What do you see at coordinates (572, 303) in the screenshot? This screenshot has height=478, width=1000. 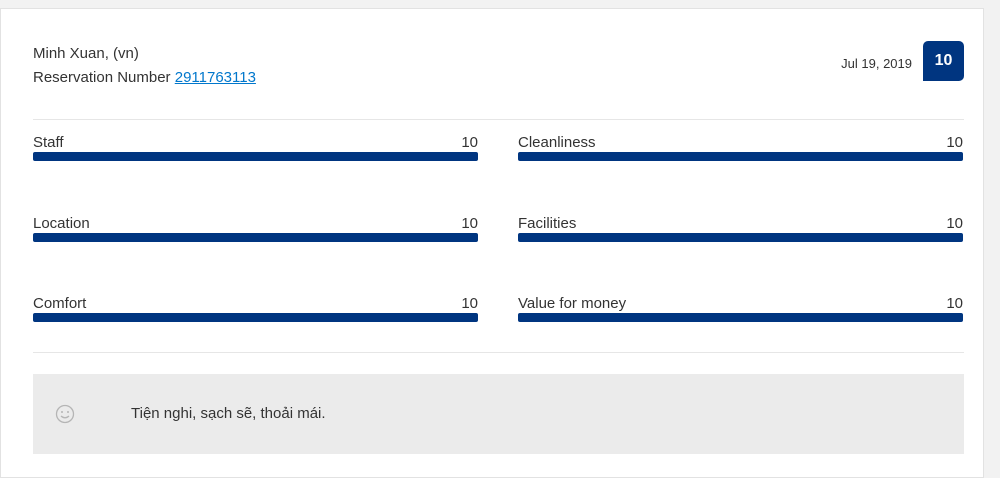 I see `rating-label: Value for money` at bounding box center [572, 303].